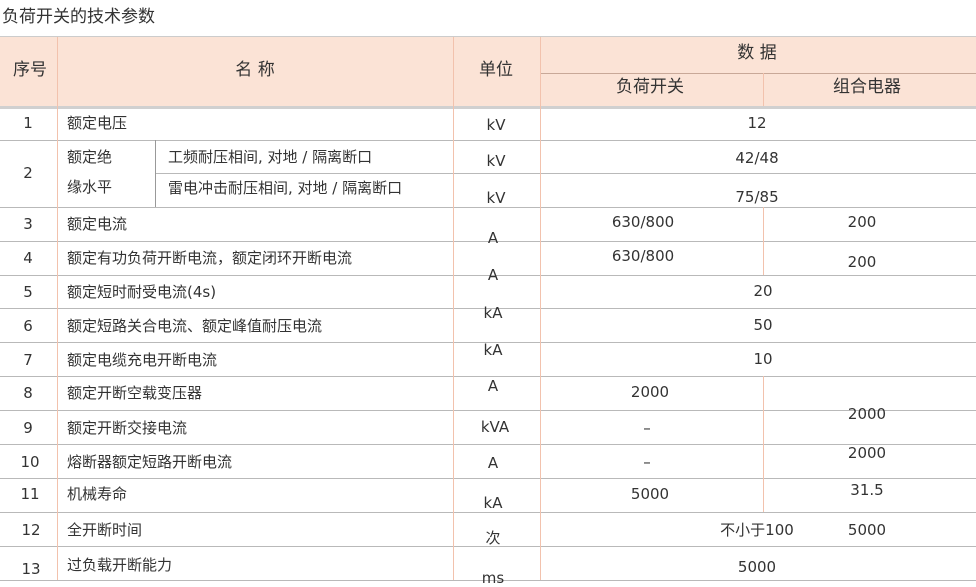  I want to click on header-data: 数 据, so click(757, 53).